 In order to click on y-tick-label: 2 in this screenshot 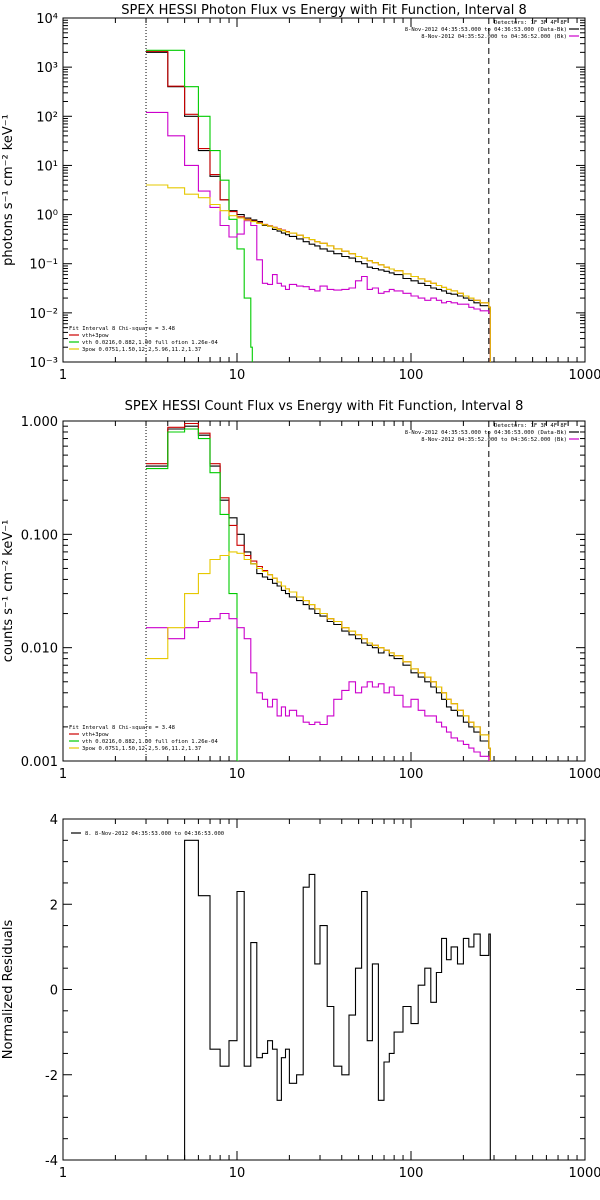, I will do `click(54, 905)`.